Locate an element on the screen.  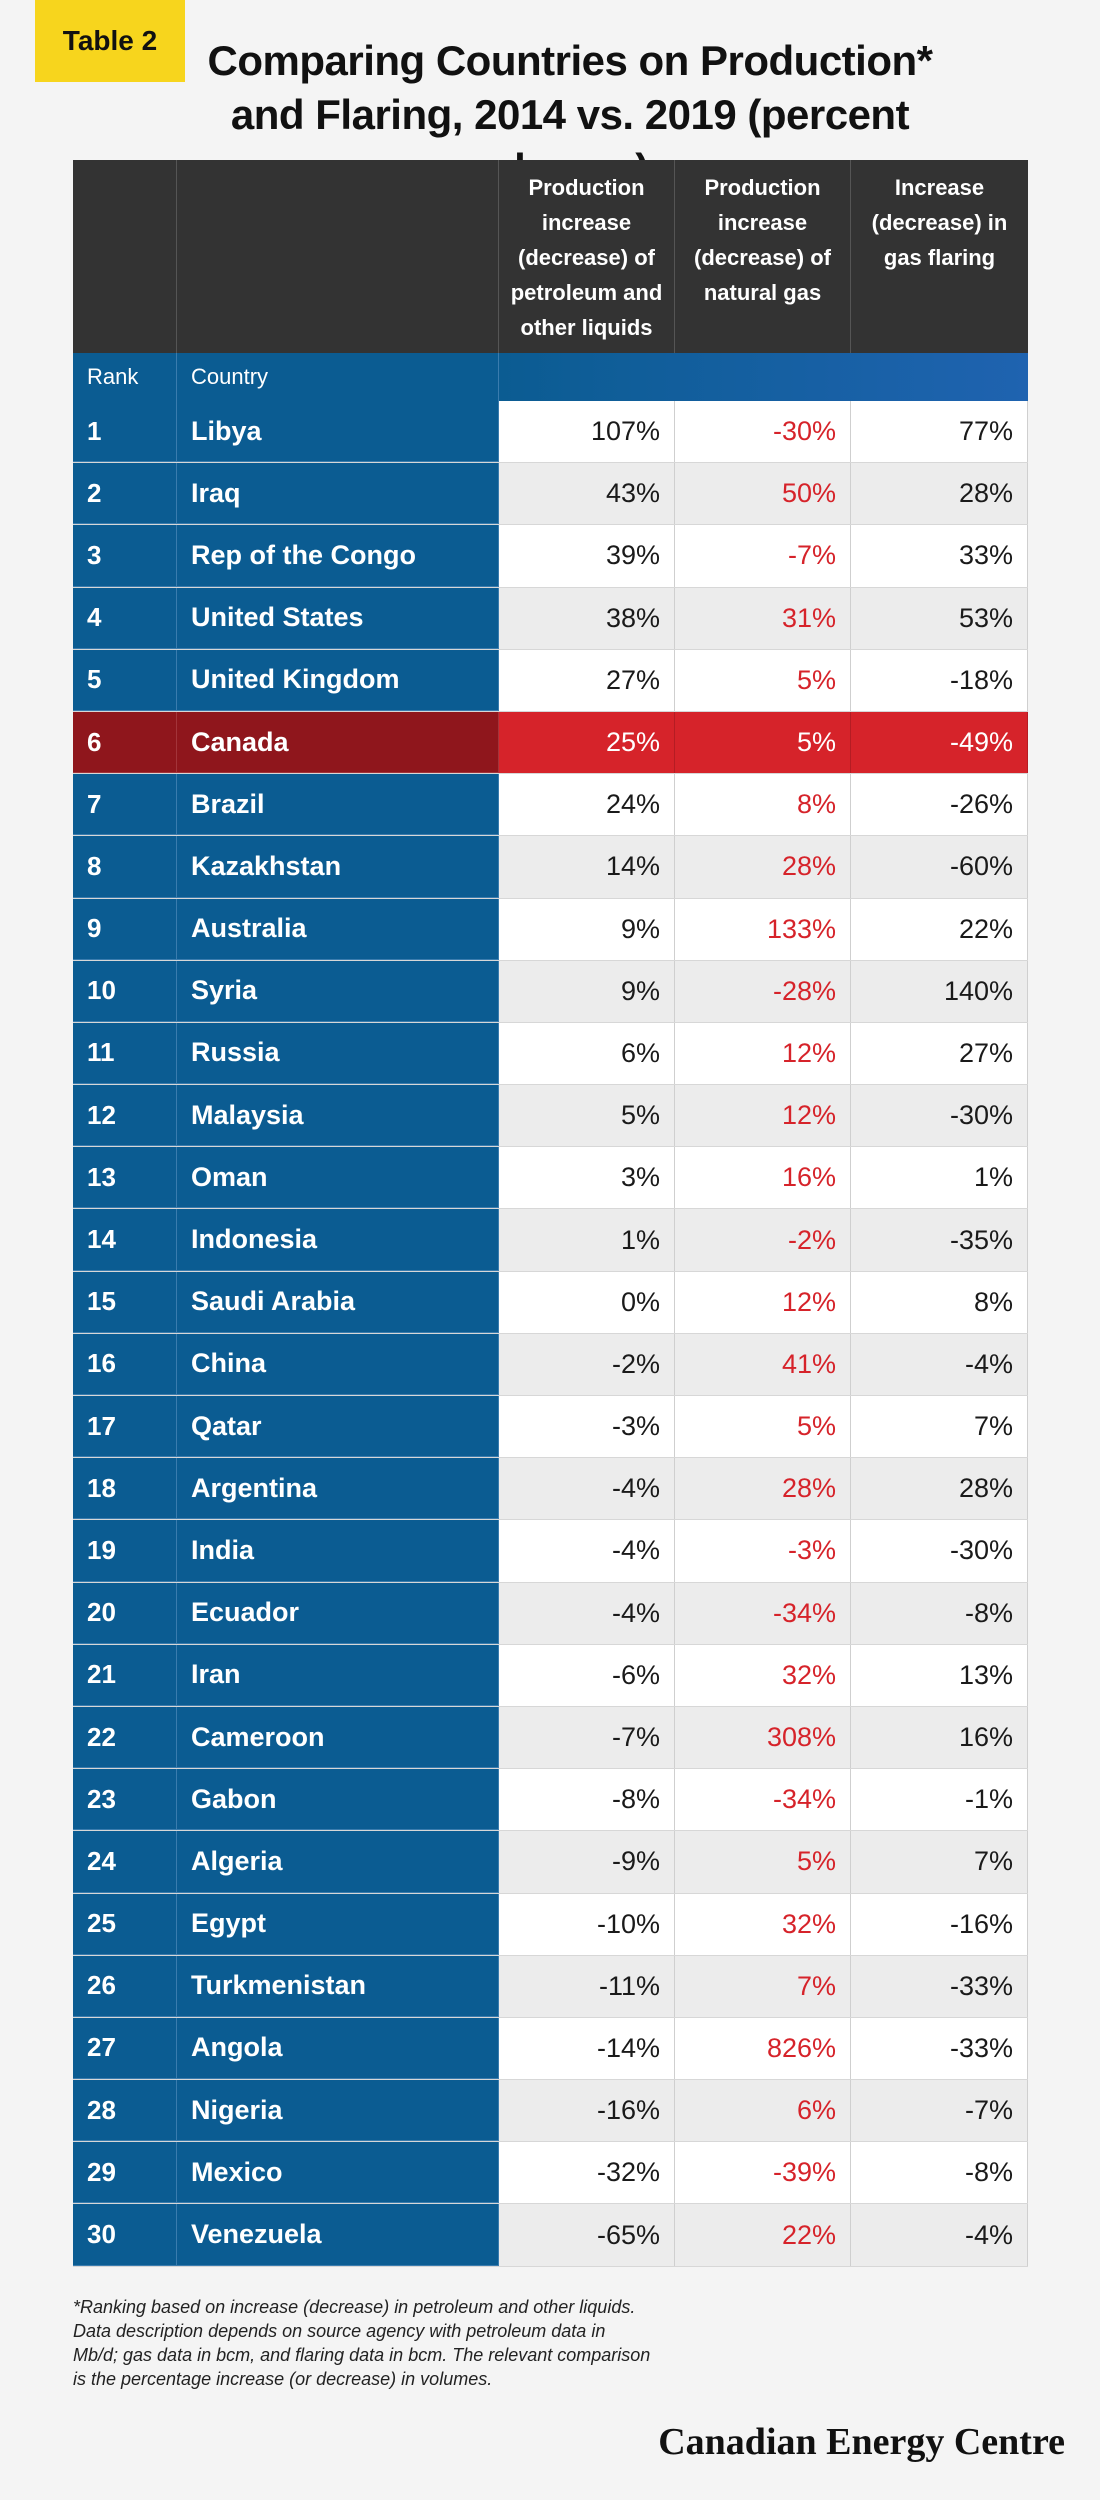
table-row: 15 Saudi Arabia 0% 12% 8% is located at coordinates (550, 1302).